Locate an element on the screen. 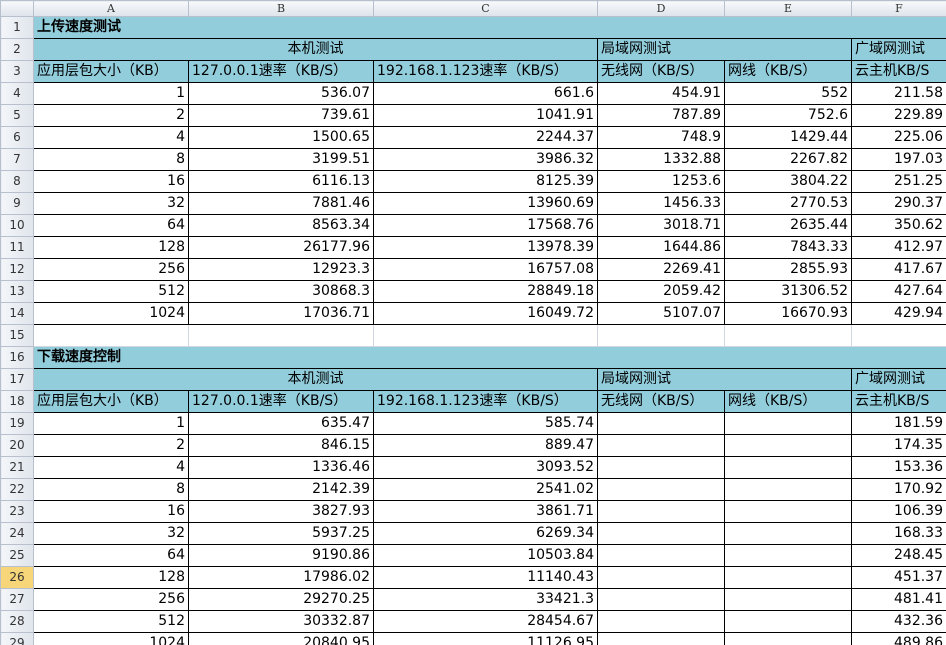 This screenshot has width=946, height=645. download-group-local: 本机测试 is located at coordinates (315, 379).